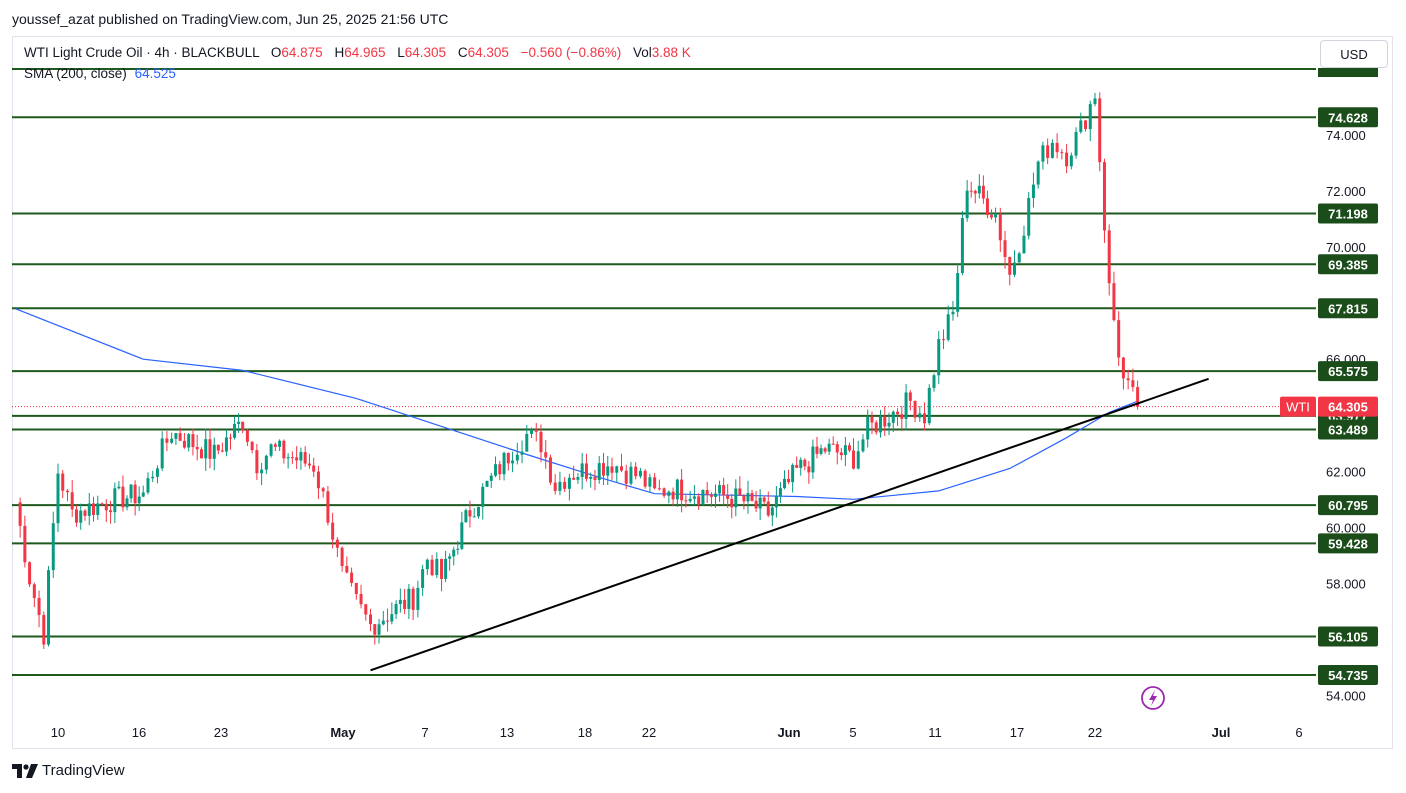  Describe the element at coordinates (1153, 698) in the screenshot. I see `lightning-icon` at that location.